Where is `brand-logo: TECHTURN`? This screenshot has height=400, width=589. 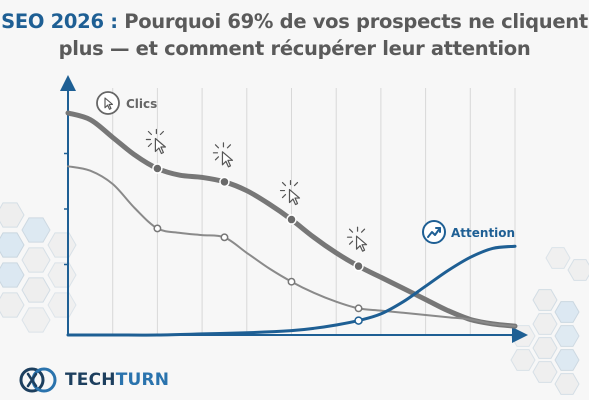
brand-logo: TECHTURN is located at coordinates (93, 380).